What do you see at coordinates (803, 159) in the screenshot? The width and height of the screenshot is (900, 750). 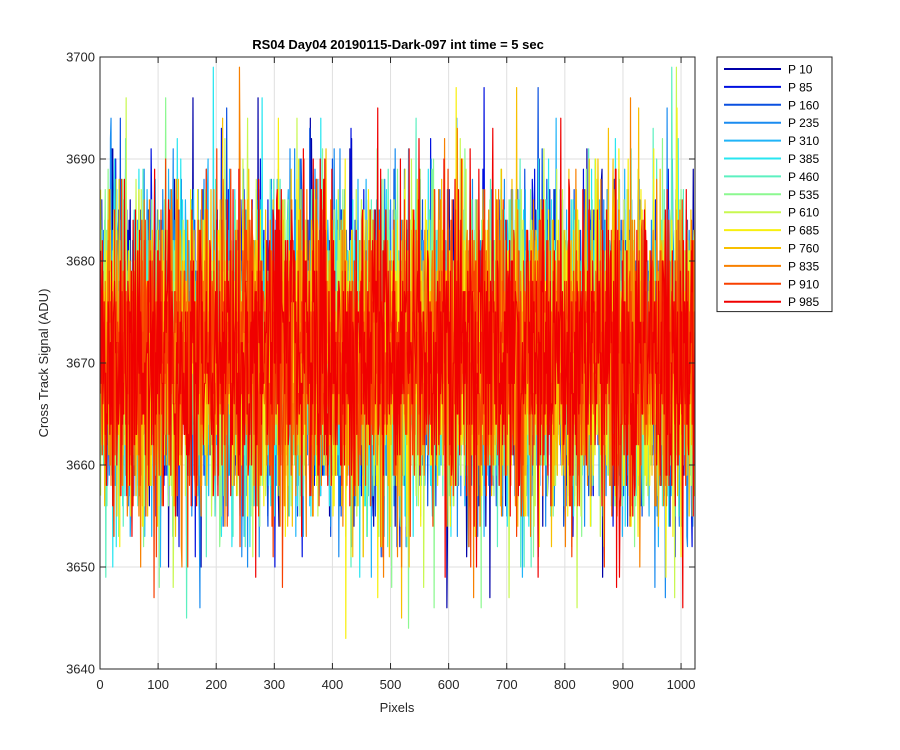 I see `legend-entry-label: P 385` at bounding box center [803, 159].